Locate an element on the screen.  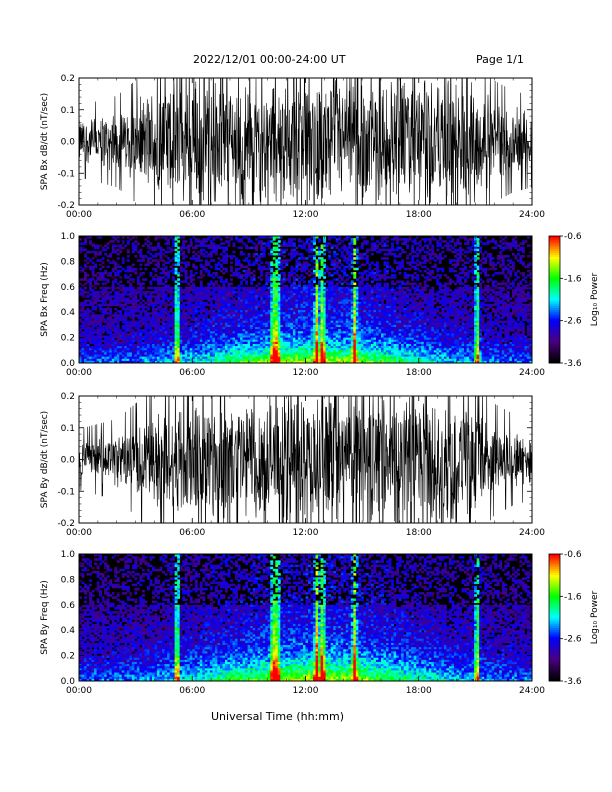
y-axis-label: SPA By Freq (Hz) is located at coordinates (45, 617).